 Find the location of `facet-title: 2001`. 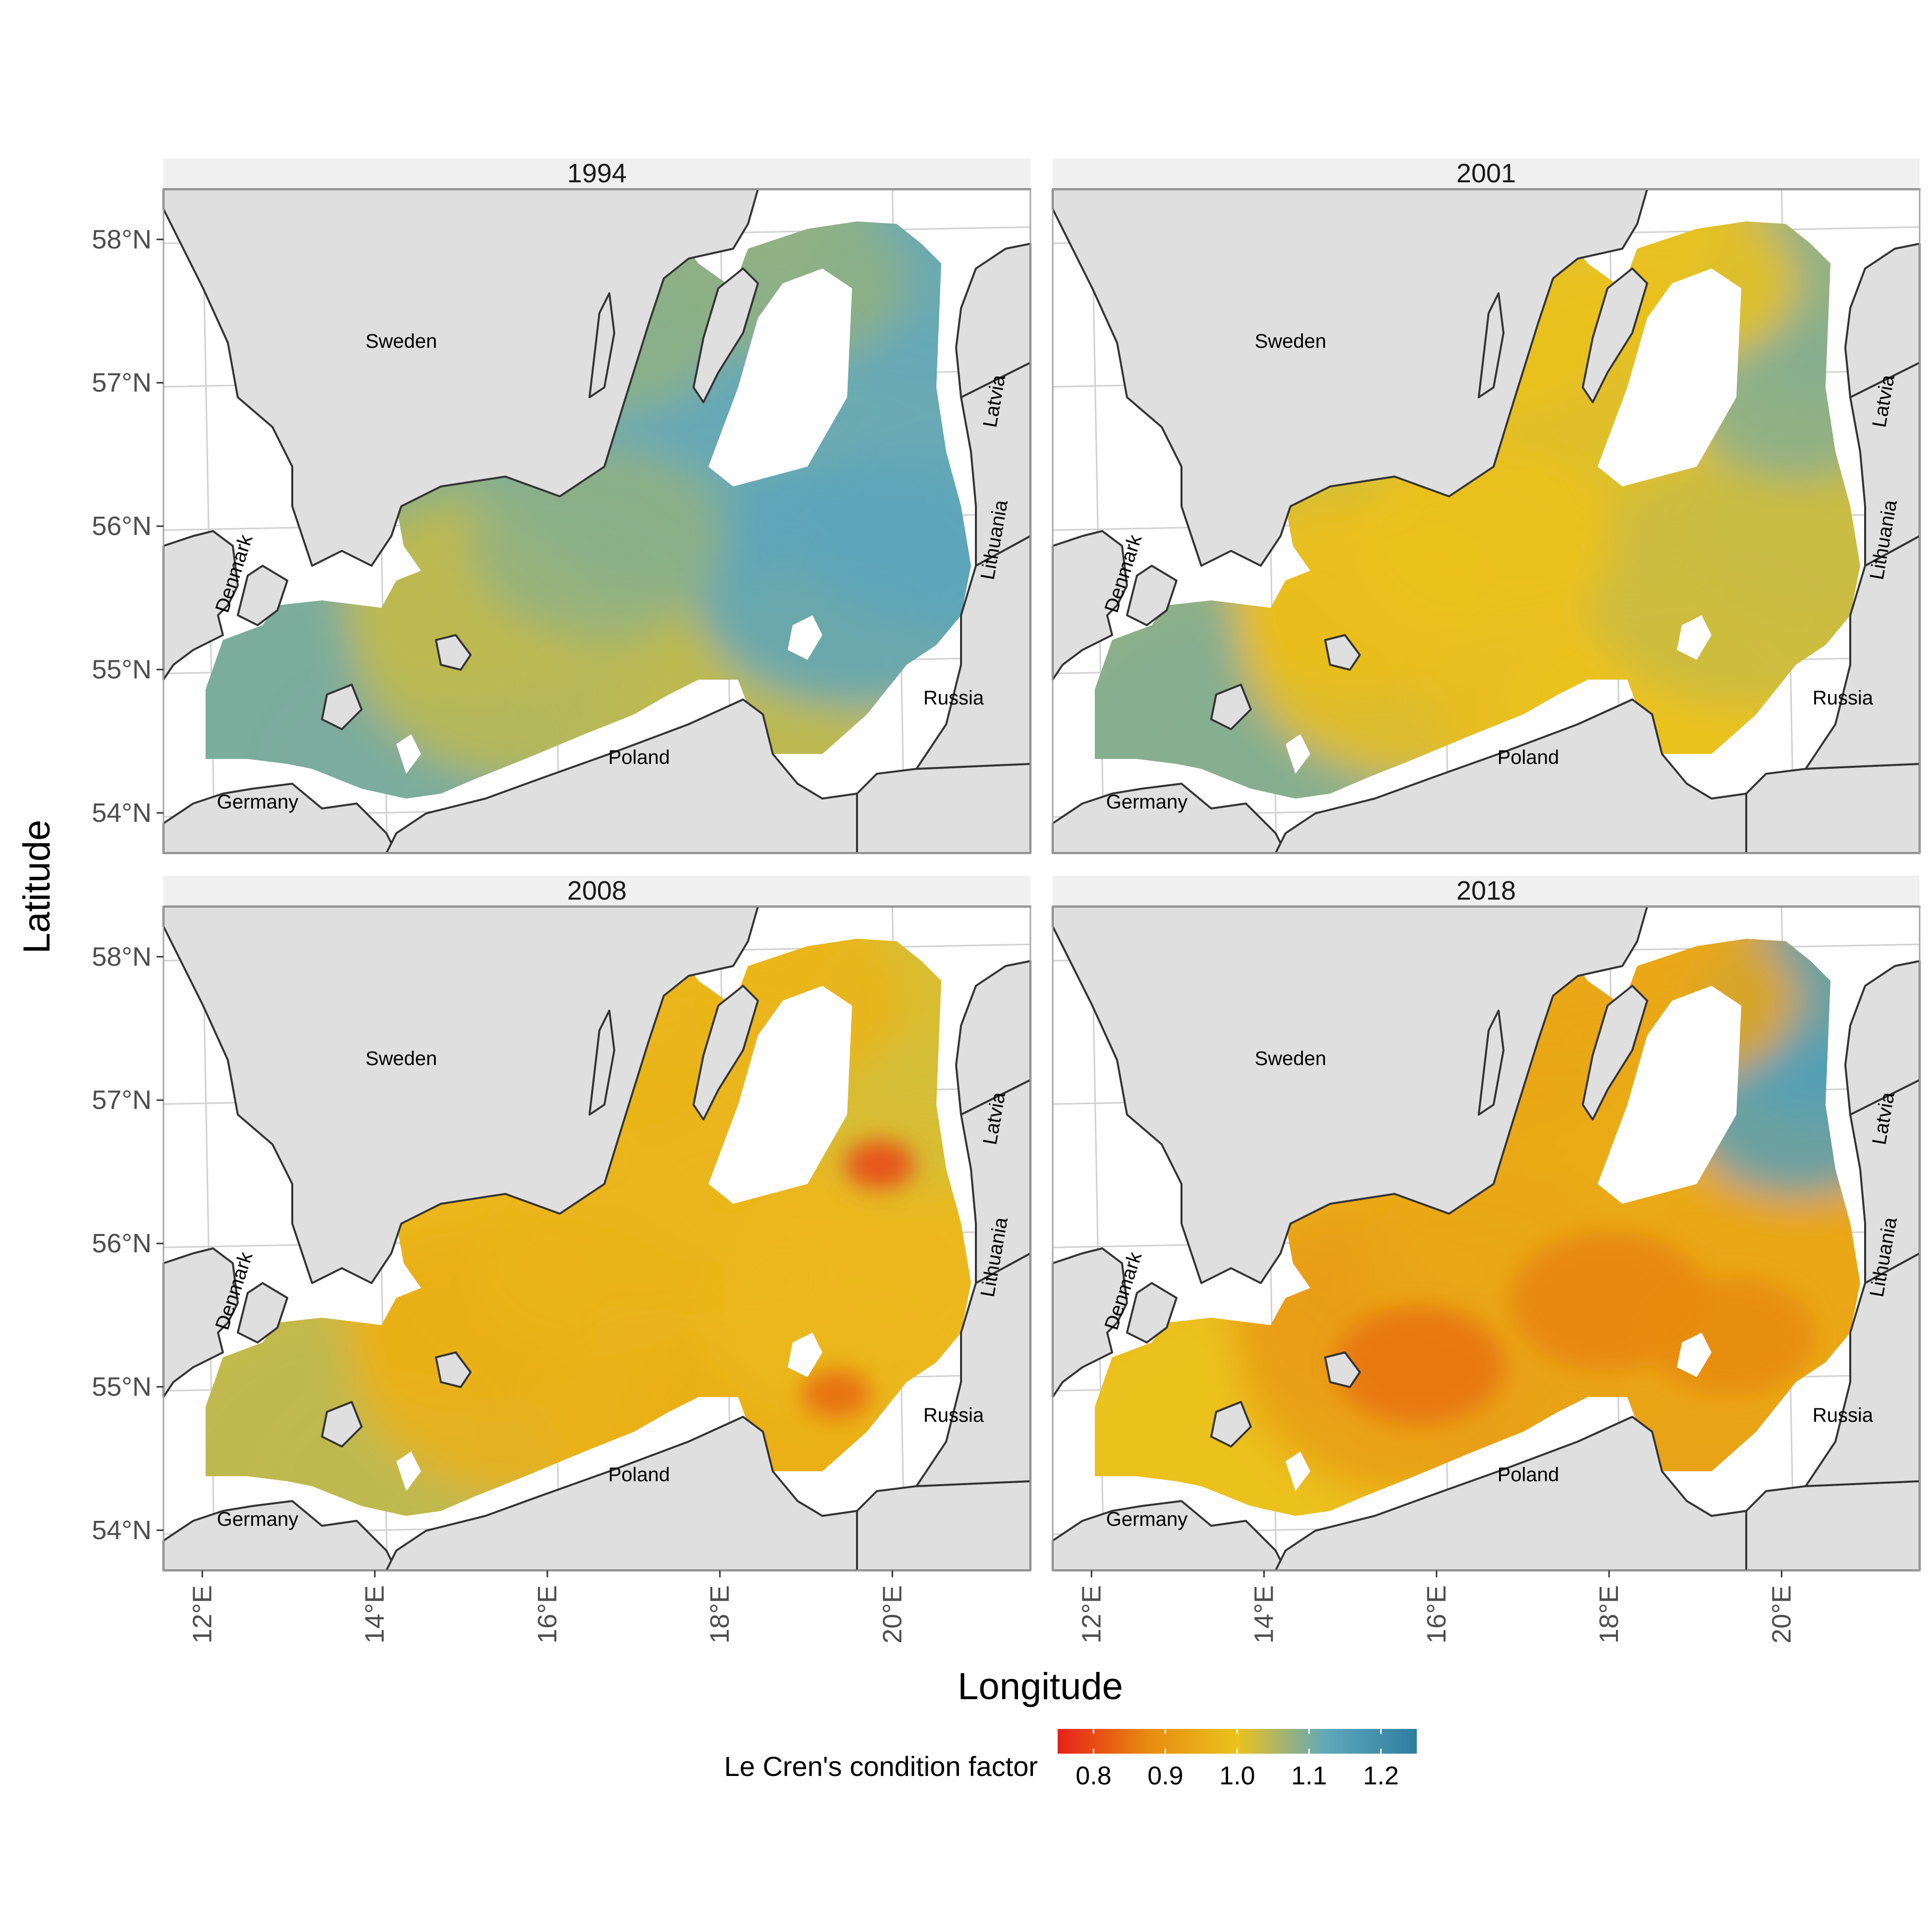

facet-title: 2001 is located at coordinates (1486, 173).